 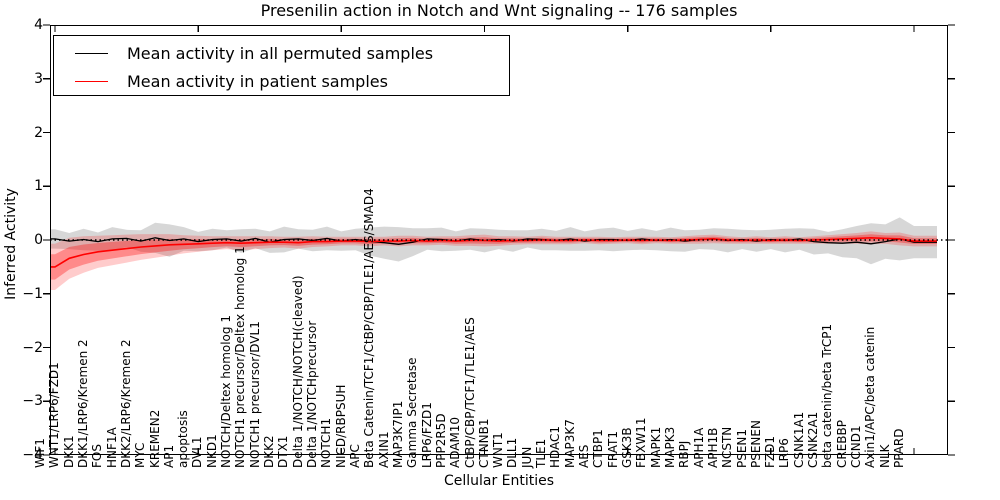 I want to click on x-tick-label: MYC, so click(x=140, y=455).